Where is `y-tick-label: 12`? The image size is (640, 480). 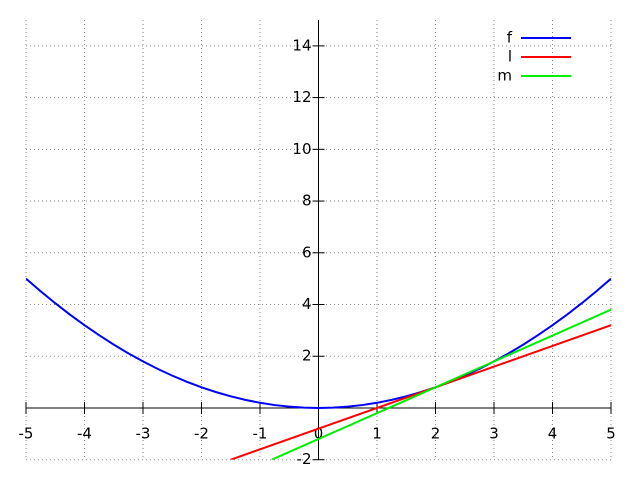 y-tick-label: 12 is located at coordinates (301, 97).